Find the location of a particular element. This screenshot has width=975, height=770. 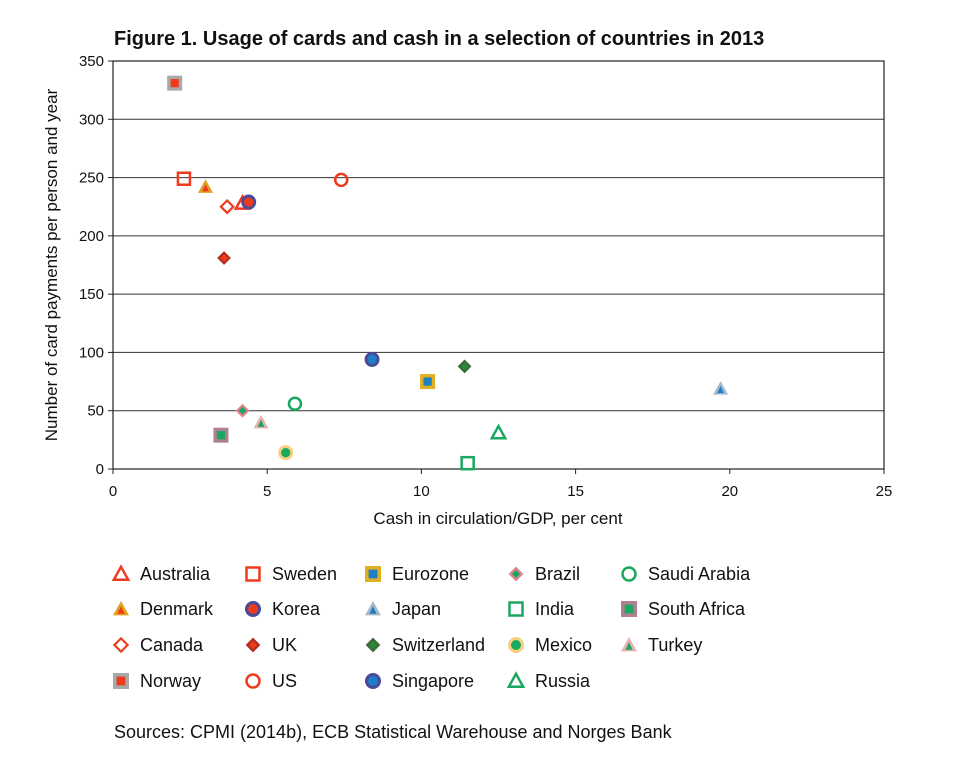

legend-label: Canada is located at coordinates (172, 644).